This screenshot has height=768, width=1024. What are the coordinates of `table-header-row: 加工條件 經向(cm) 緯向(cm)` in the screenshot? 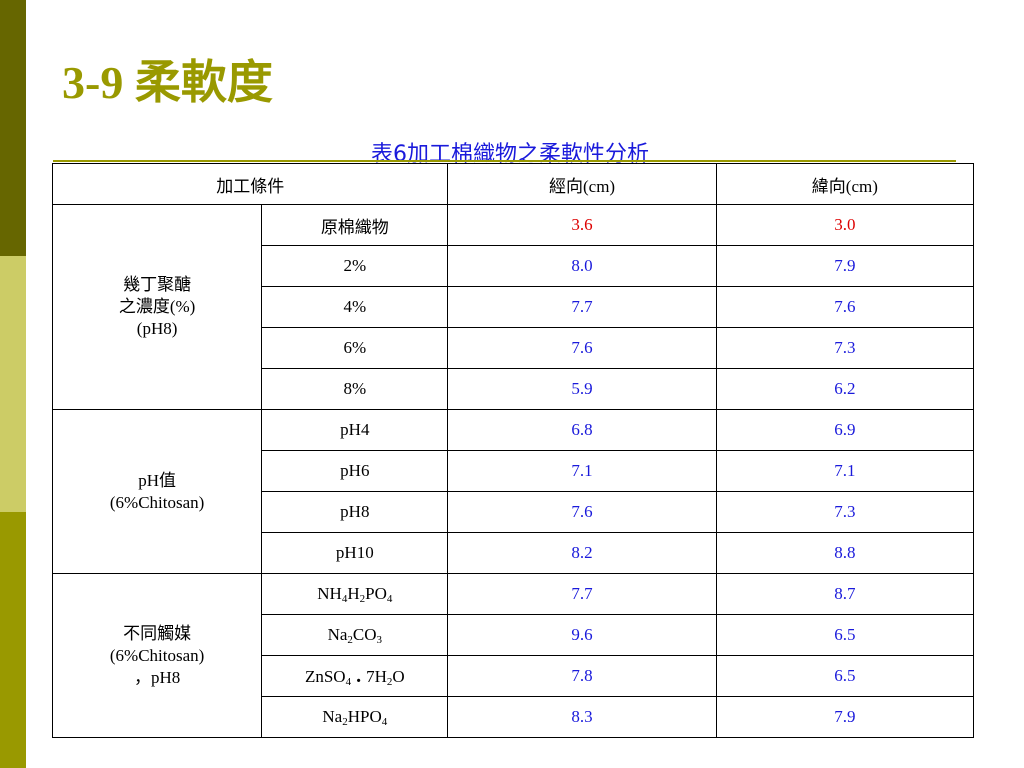 It's located at (513, 184).